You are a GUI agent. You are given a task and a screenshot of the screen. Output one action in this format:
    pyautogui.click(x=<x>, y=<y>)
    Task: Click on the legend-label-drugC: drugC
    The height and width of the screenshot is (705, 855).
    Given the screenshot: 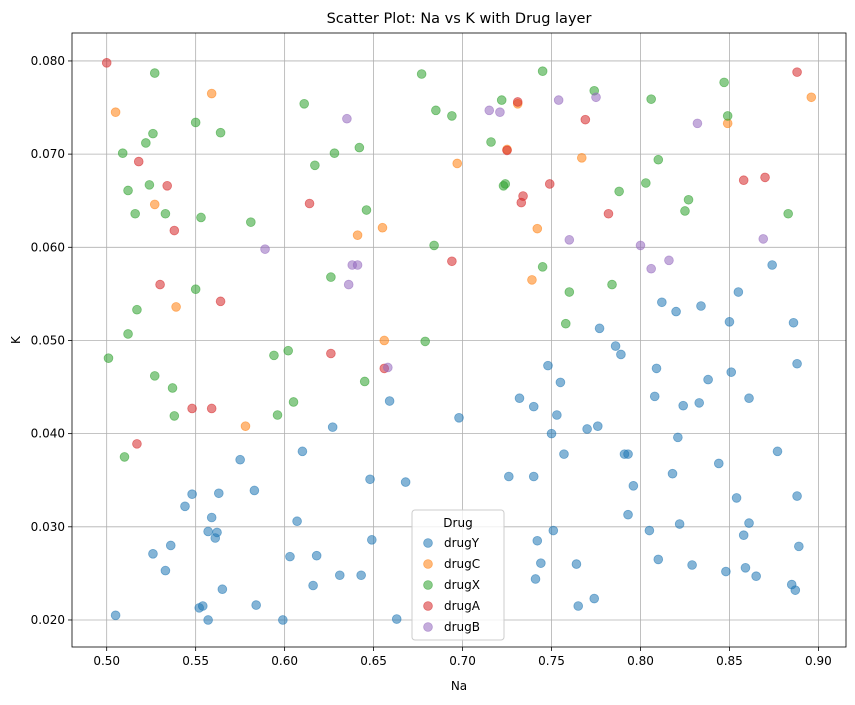 What is the action you would take?
    pyautogui.click(x=462, y=564)
    